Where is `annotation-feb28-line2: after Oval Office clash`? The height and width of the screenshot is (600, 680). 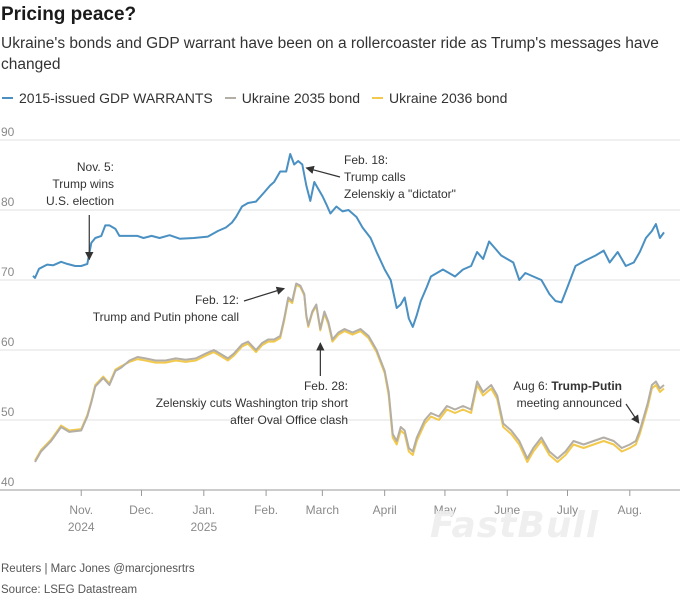
annotation-feb28-line2: after Oval Office clash is located at coordinates (289, 420).